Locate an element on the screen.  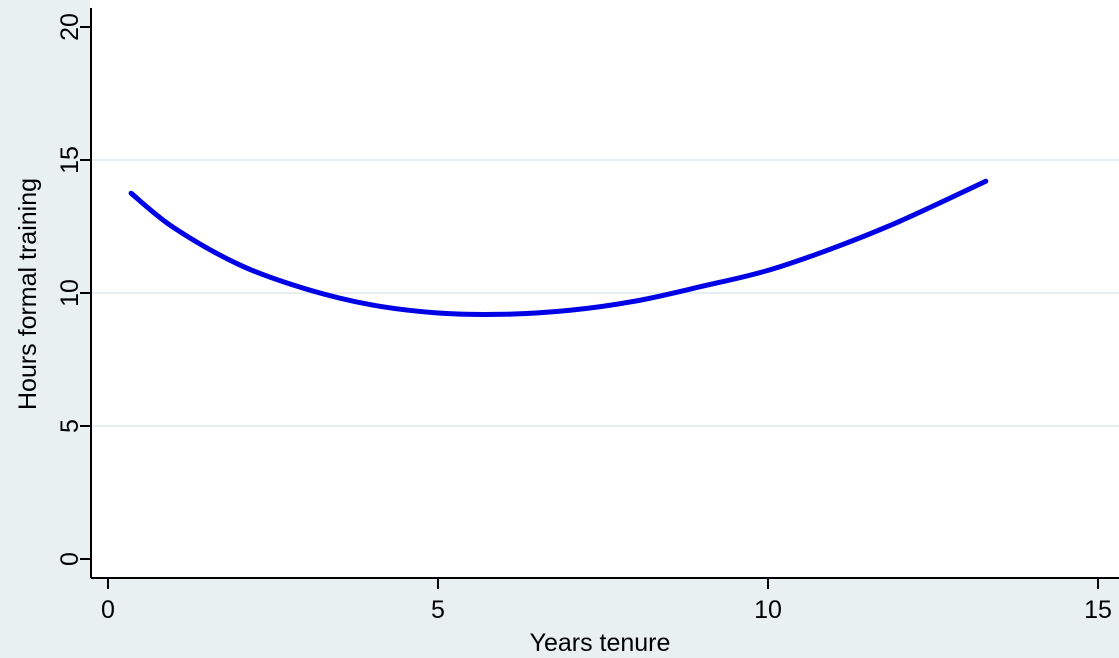
x-tick-label-15: 15 is located at coordinates (1098, 610).